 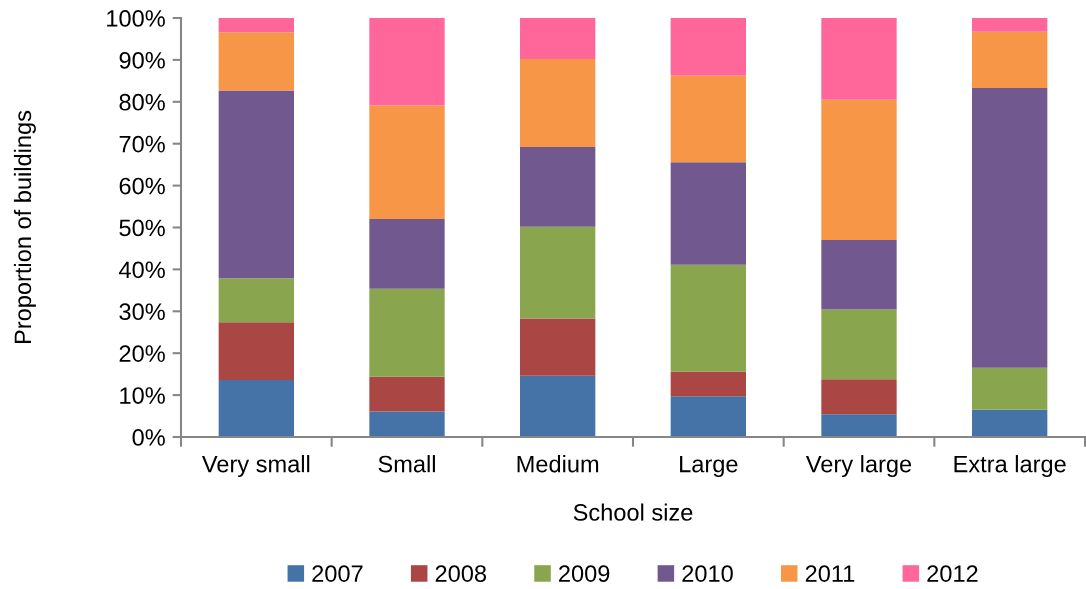 I want to click on y-tick-label: 40%, so click(x=142, y=270).